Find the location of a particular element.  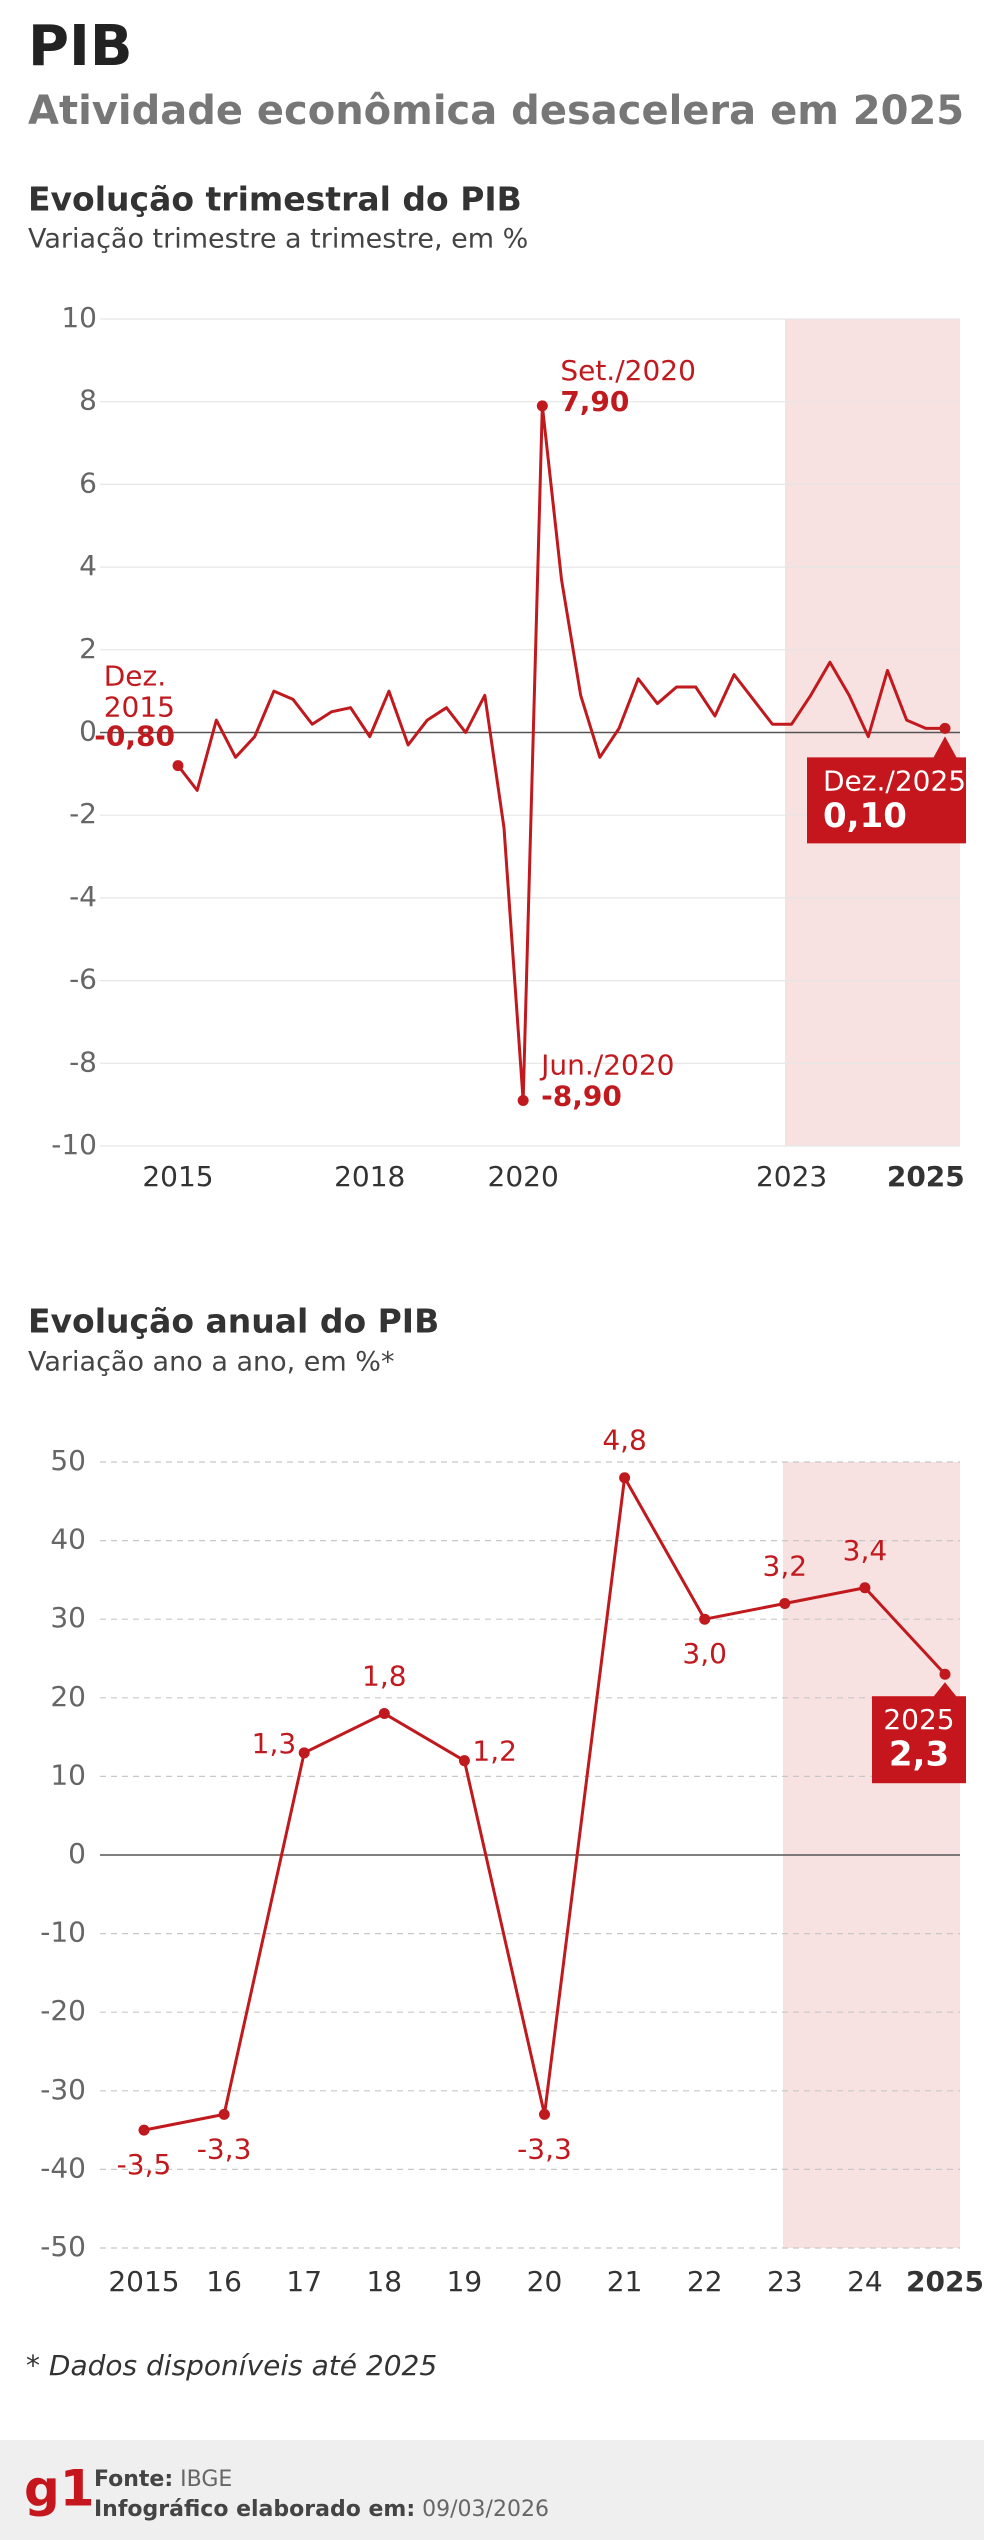

y-tick-label: 30 is located at coordinates (68, 1617).